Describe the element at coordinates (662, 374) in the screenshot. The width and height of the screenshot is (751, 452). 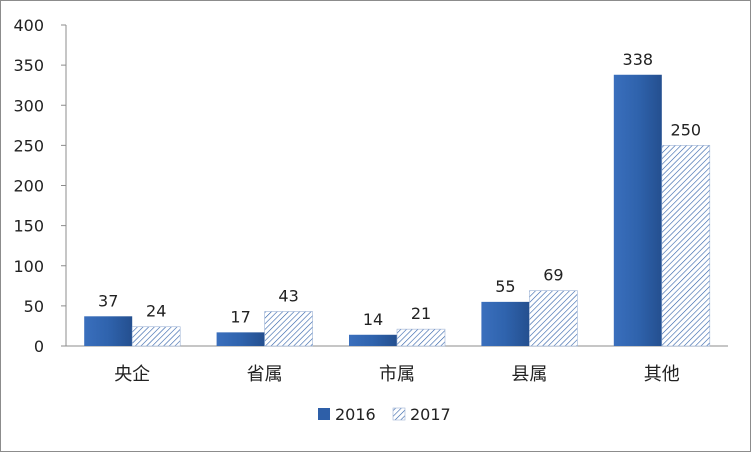
I see `x-category-label: 其他` at that location.